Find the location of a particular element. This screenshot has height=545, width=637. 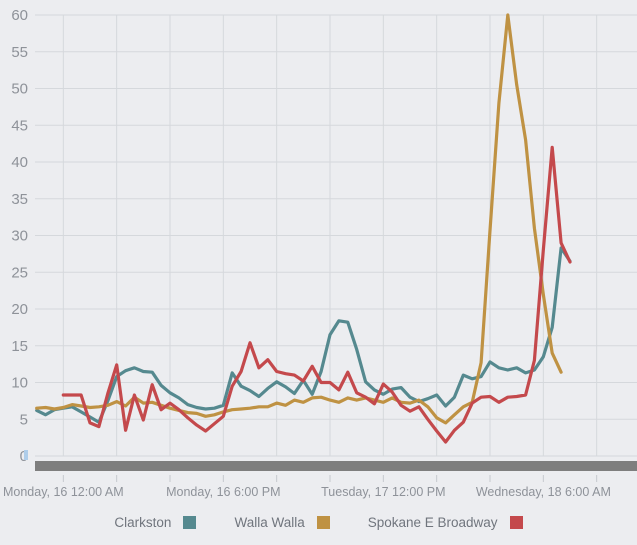

y-axis-tick-label: 5 is located at coordinates (24, 419).